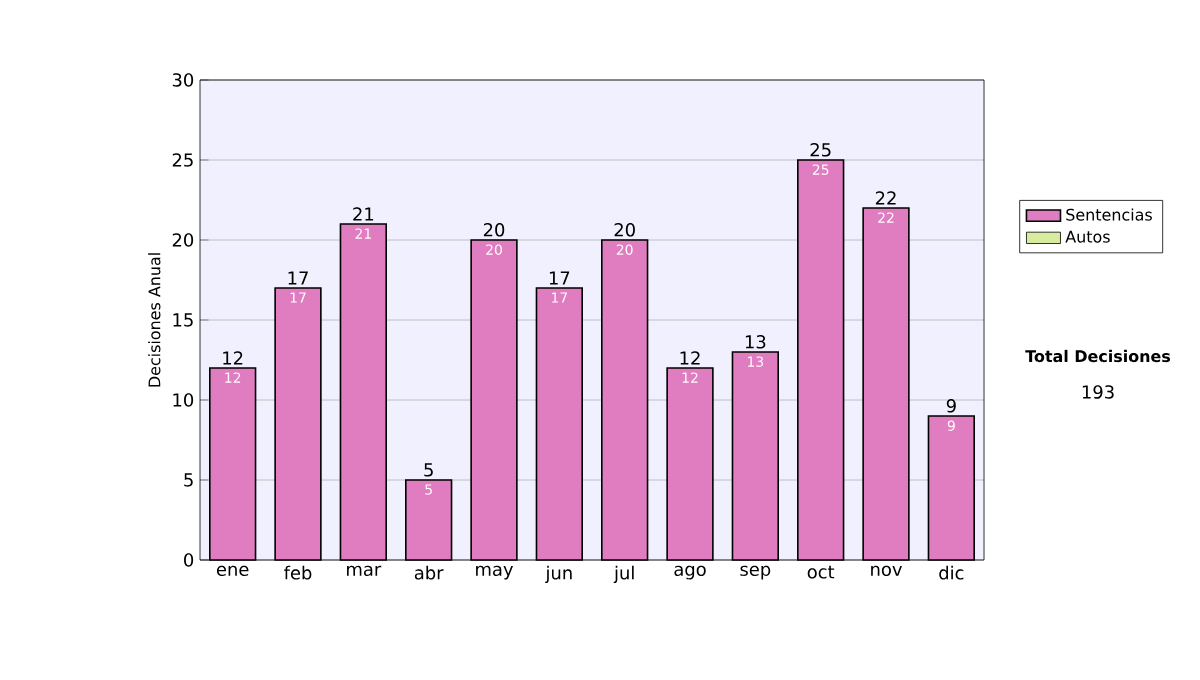 This screenshot has height=680, width=1200. Describe the element at coordinates (886, 570) in the screenshot. I see `x-tick-label: nov` at that location.